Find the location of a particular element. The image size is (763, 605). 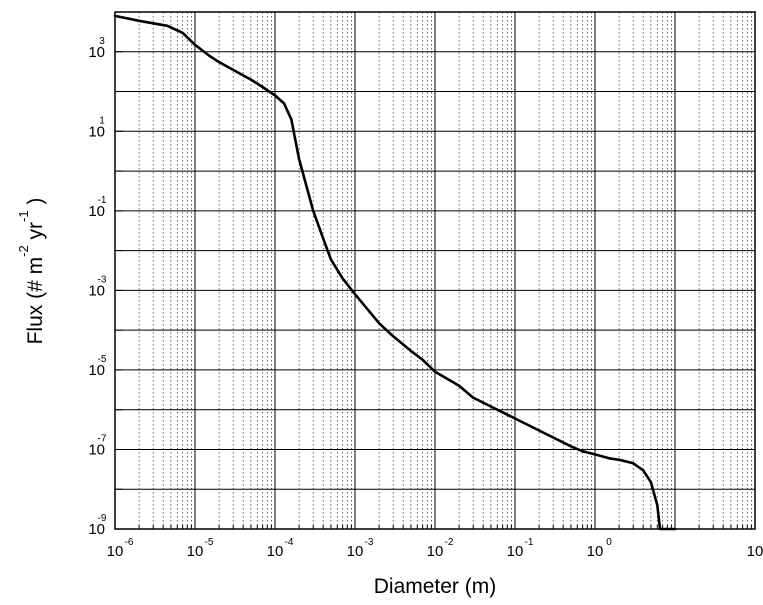

y-axis-label-suffix: ) is located at coordinates (35, 204).